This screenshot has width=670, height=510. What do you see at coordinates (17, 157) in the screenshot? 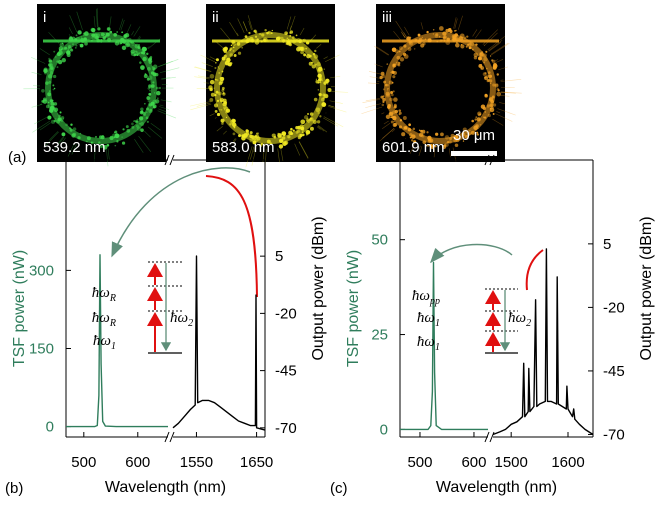
I see `panel-label: (a)` at bounding box center [17, 157].